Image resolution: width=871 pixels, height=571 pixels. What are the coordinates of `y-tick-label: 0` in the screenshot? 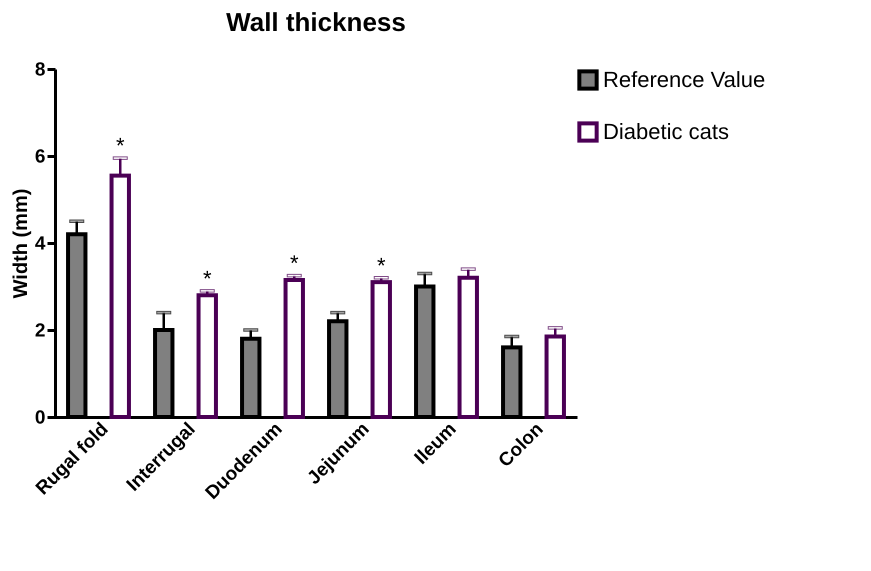 It's located at (40, 418).